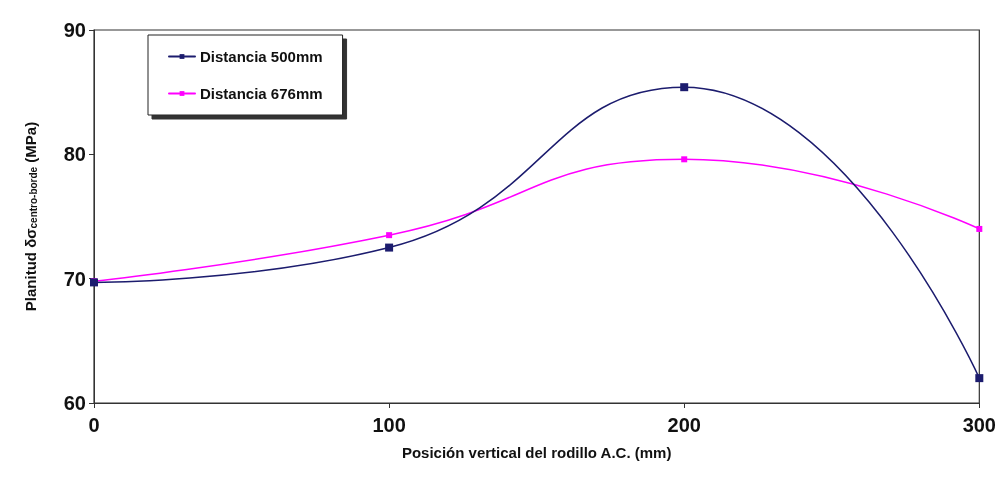  I want to click on y-tick-label: 60, so click(74, 403).